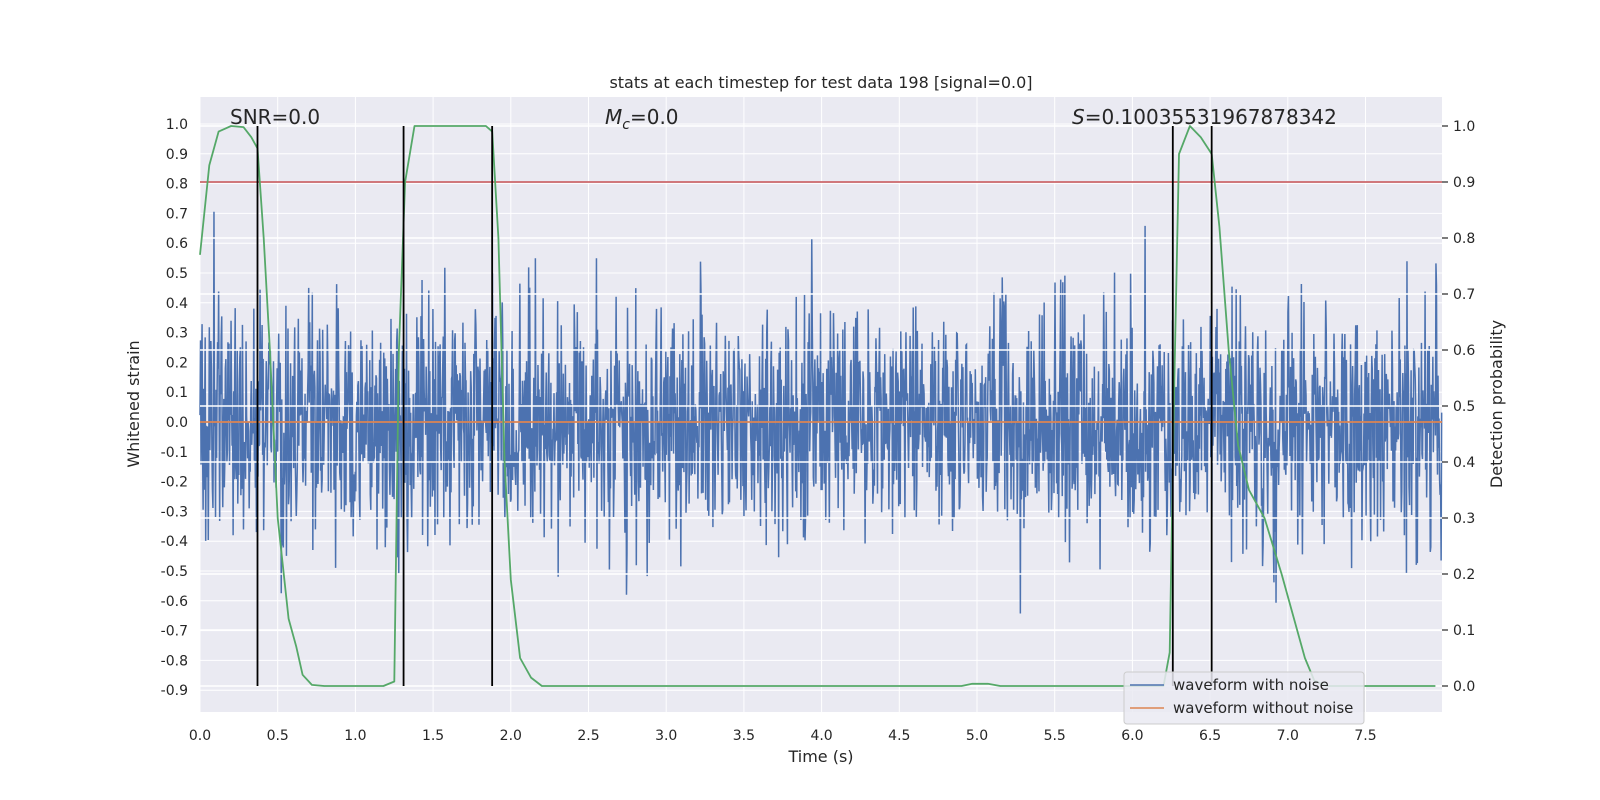  What do you see at coordinates (821, 736) in the screenshot?
I see `x-tick-label: 4.0` at bounding box center [821, 736].